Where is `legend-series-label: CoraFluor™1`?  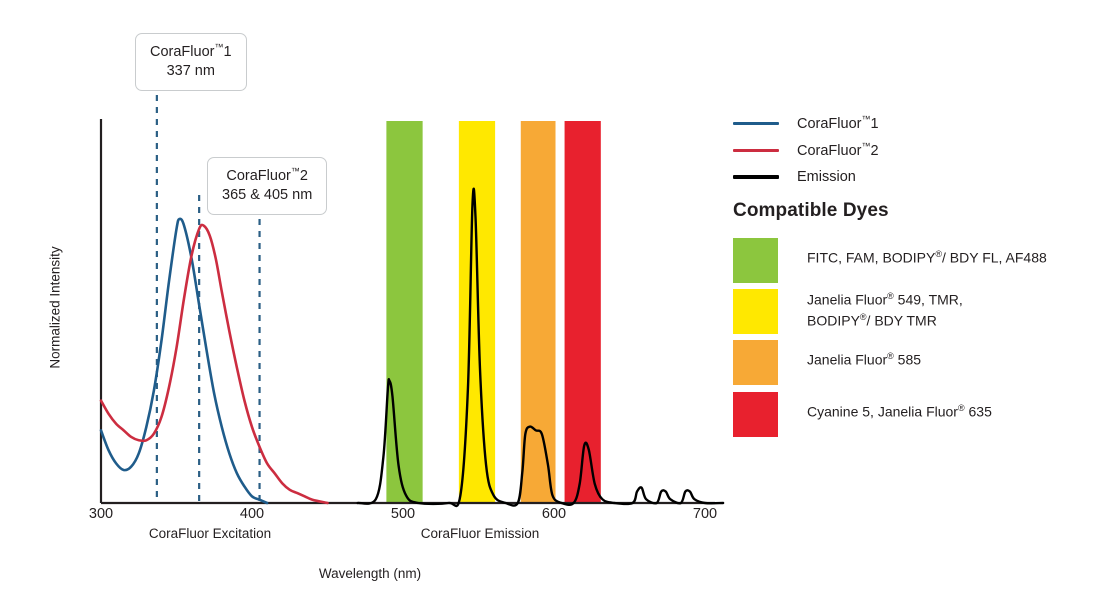
legend-series-label: CoraFluor™1 is located at coordinates (838, 123).